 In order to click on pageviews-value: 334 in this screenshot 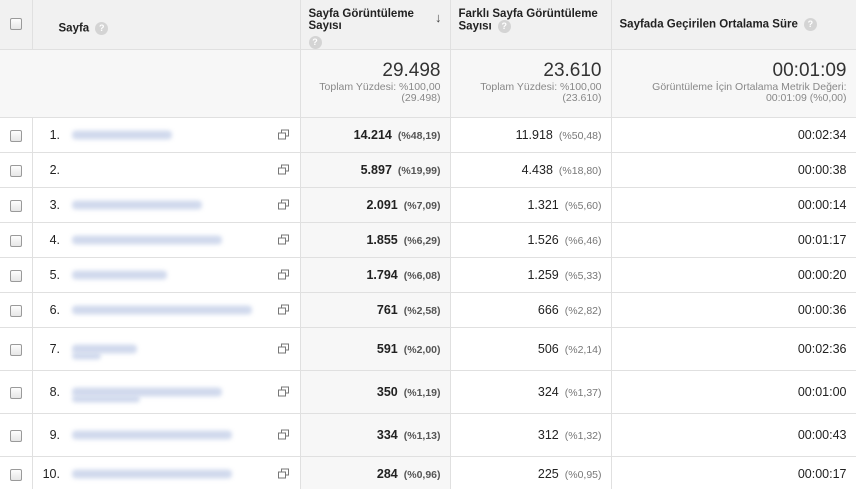, I will do `click(387, 435)`.